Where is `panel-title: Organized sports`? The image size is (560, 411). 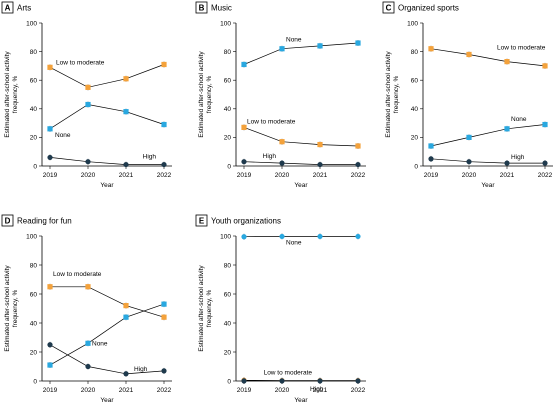
panel-title: Organized sports is located at coordinates (428, 8).